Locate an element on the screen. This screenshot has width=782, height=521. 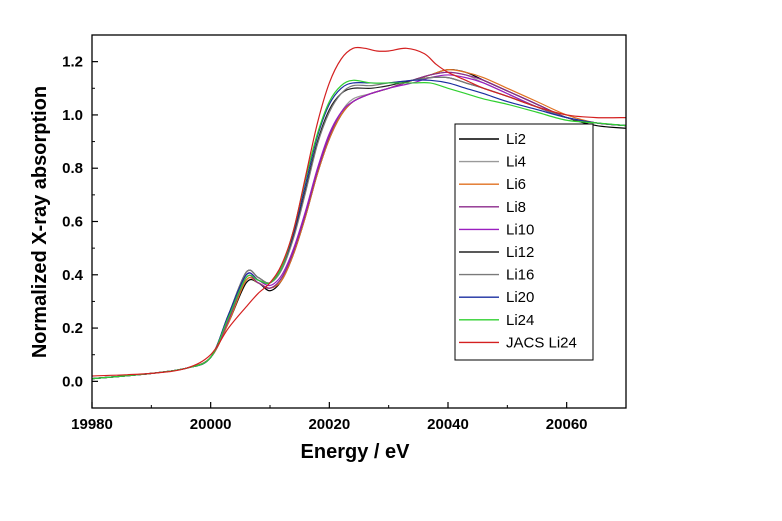
legend-label: Li20 is located at coordinates (520, 297).